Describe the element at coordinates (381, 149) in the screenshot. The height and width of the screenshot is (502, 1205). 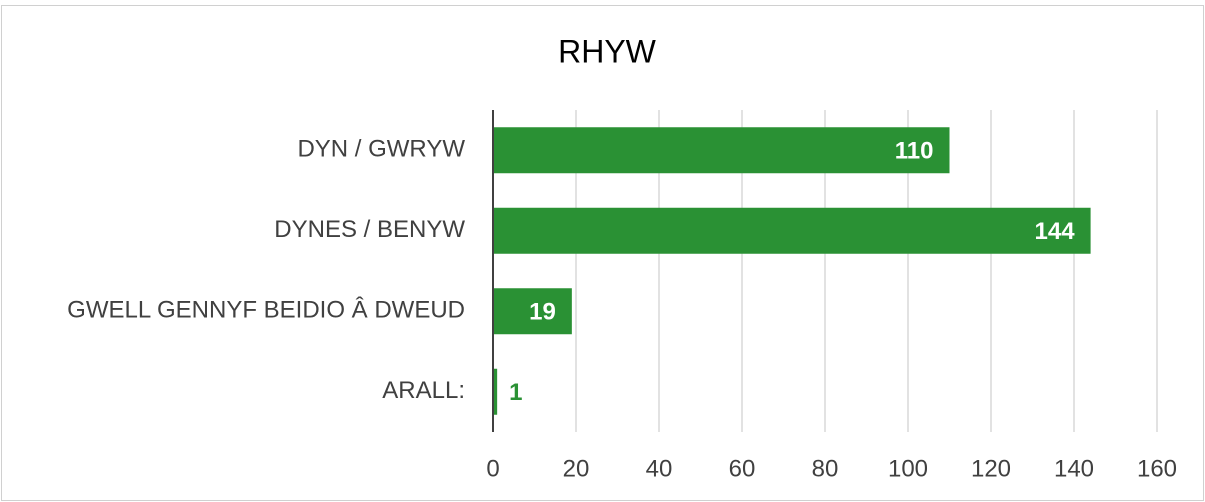
I see `y-tick-label: DYN / GWRYW` at that location.